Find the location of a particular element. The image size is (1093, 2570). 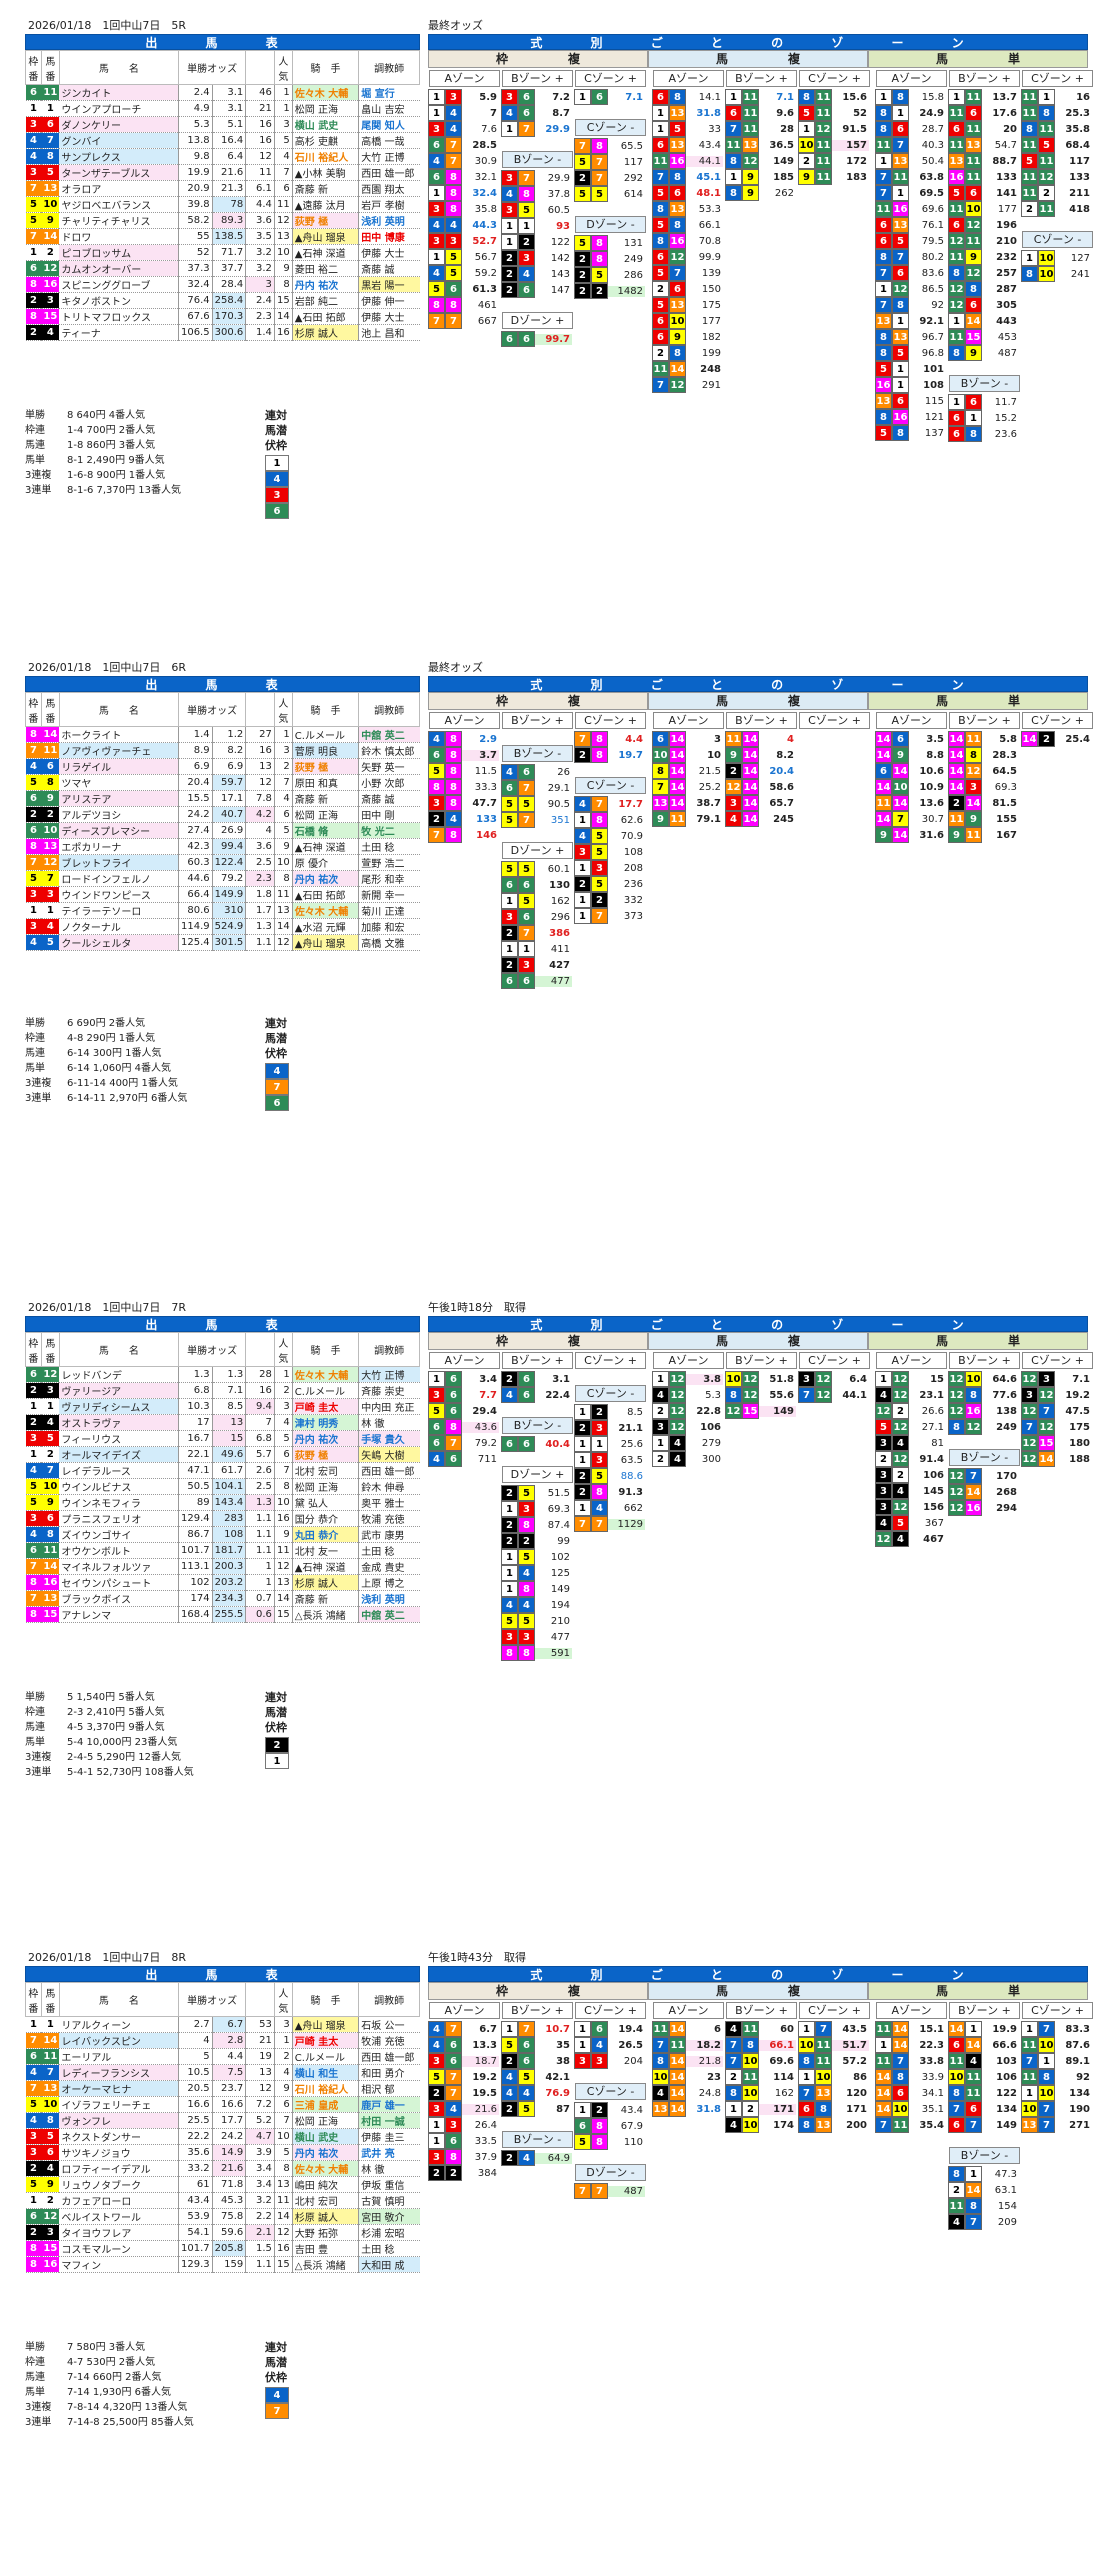

odds-combo-row: 10 11 51.7 is located at coordinates (834, 2045).